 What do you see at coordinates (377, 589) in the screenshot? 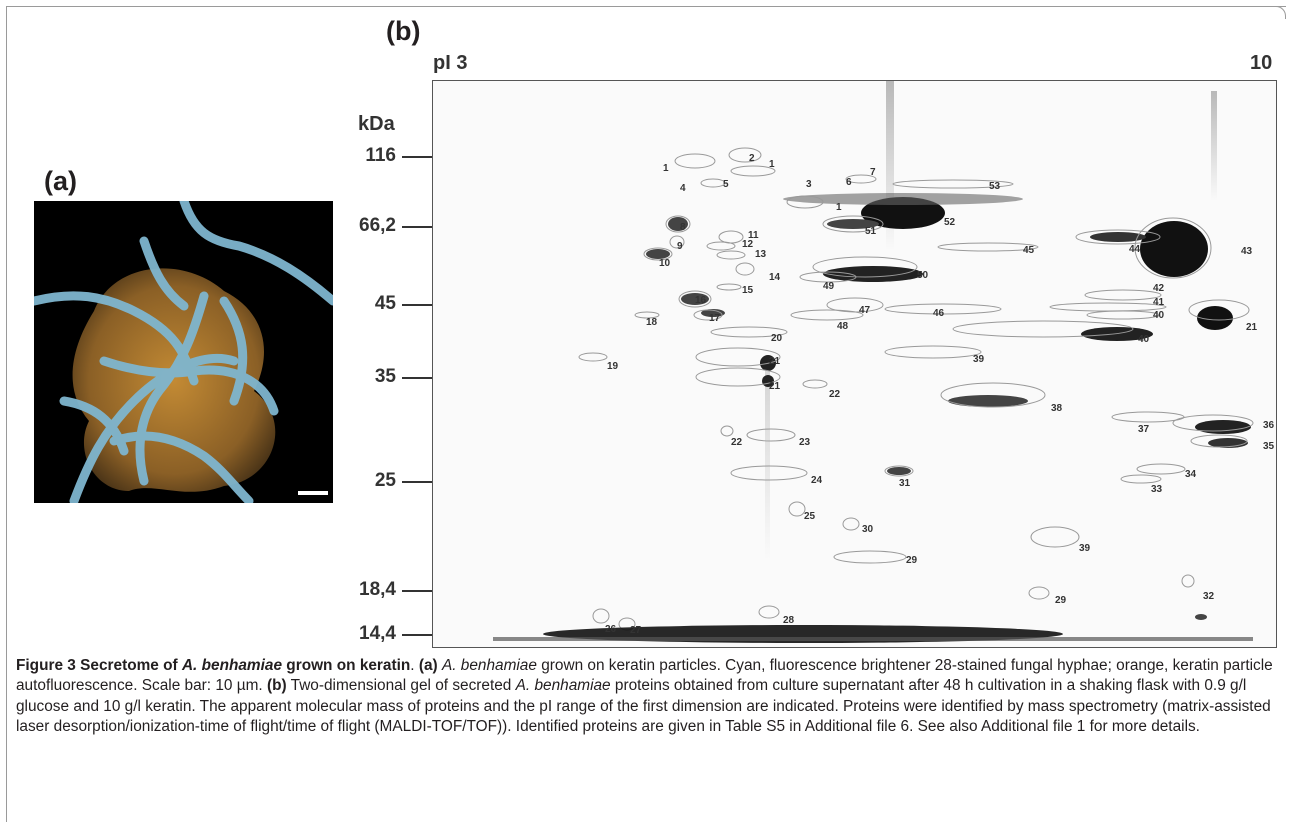
I see `mw-tick-label: 18,4` at bounding box center [377, 589].